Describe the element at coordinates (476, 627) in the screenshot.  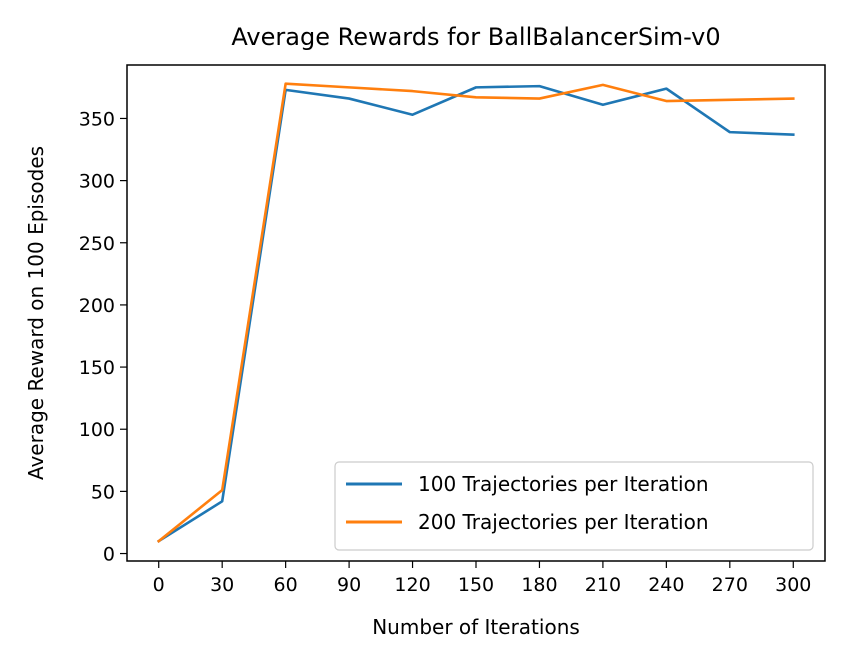
I see `x-axis-label: Number of Iterations` at that location.